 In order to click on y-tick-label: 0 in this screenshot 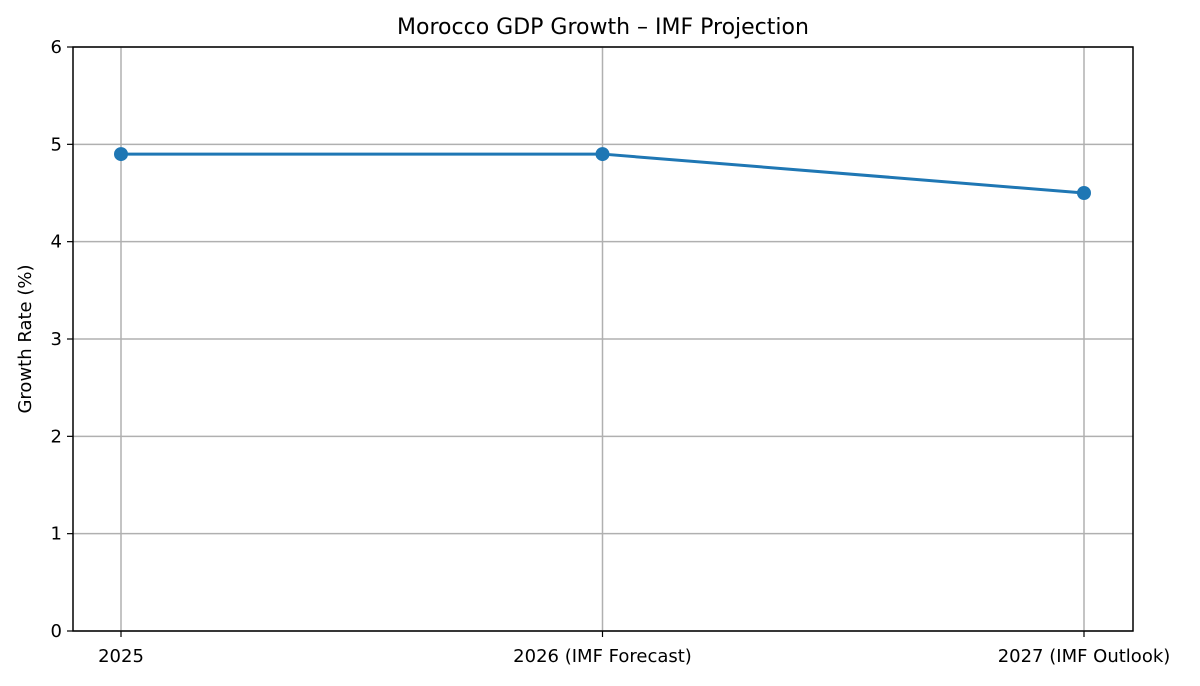, I will do `click(56, 631)`.